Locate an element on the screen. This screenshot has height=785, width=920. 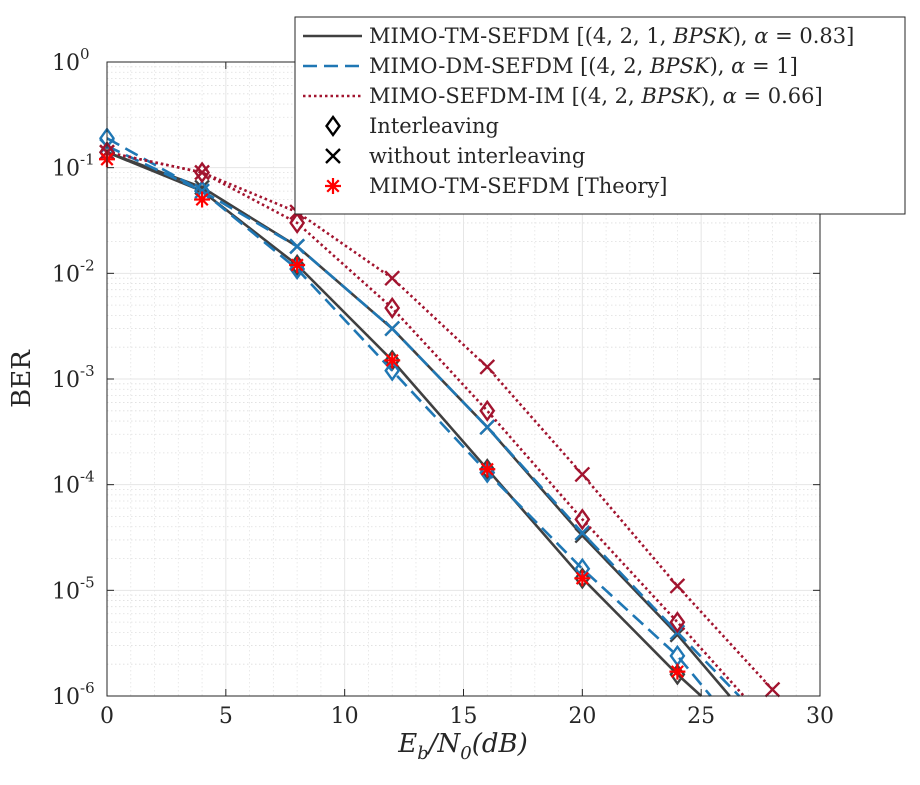
y-tick-label: 10⁻³ is located at coordinates (73, 377).